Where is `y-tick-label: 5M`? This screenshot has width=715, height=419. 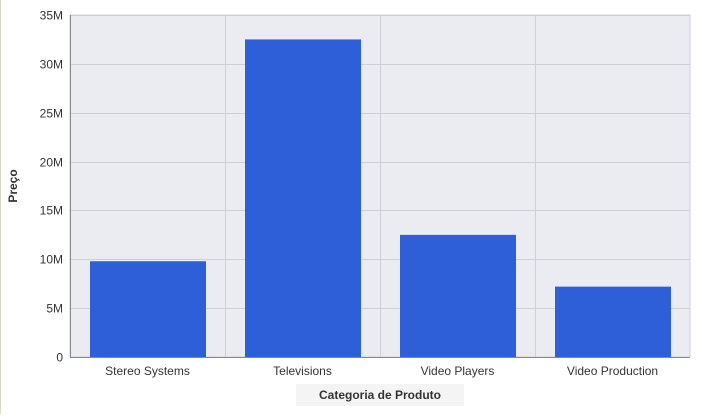
y-tick-label: 5M is located at coordinates (54, 309).